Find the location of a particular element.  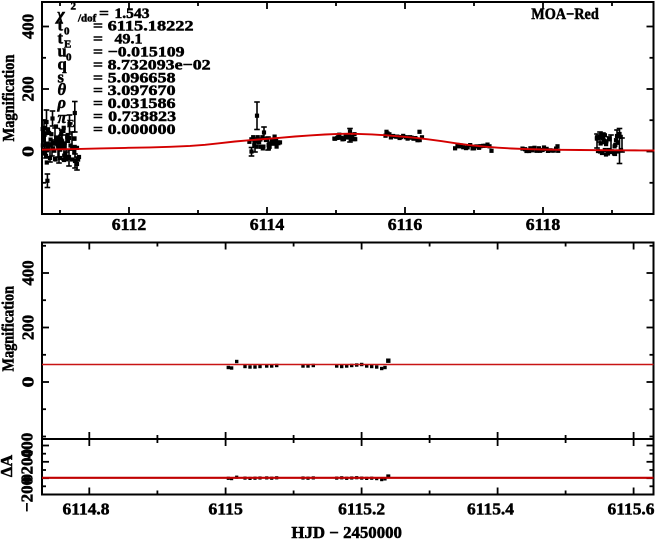

svg-text: ΔA is located at coordinates (8, 466).